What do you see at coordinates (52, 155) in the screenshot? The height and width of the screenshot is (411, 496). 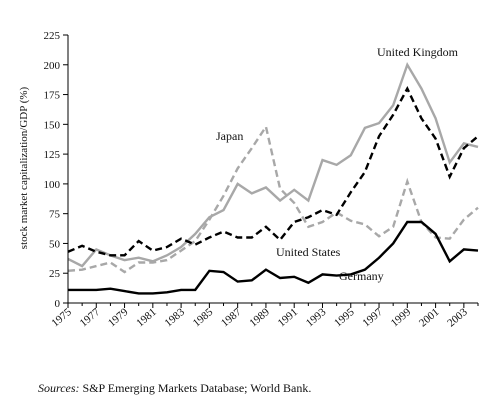 I see `y-tick-label: 125` at bounding box center [52, 155].